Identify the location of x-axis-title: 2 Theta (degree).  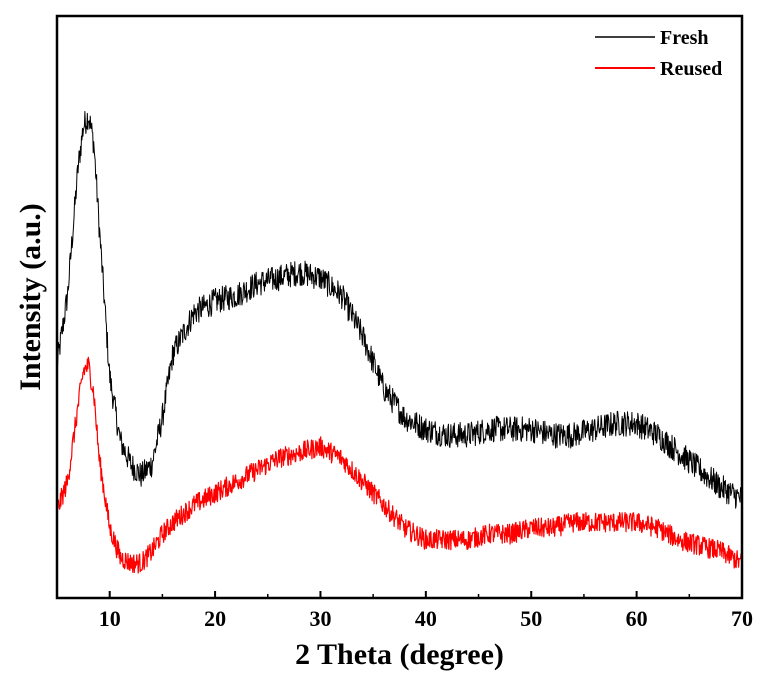
(399, 654).